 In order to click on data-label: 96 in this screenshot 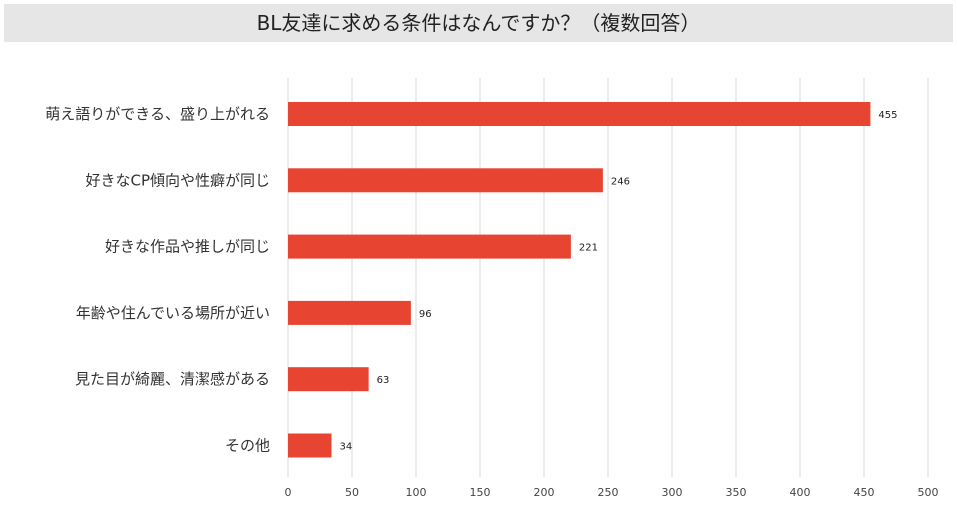, I will do `click(425, 314)`.